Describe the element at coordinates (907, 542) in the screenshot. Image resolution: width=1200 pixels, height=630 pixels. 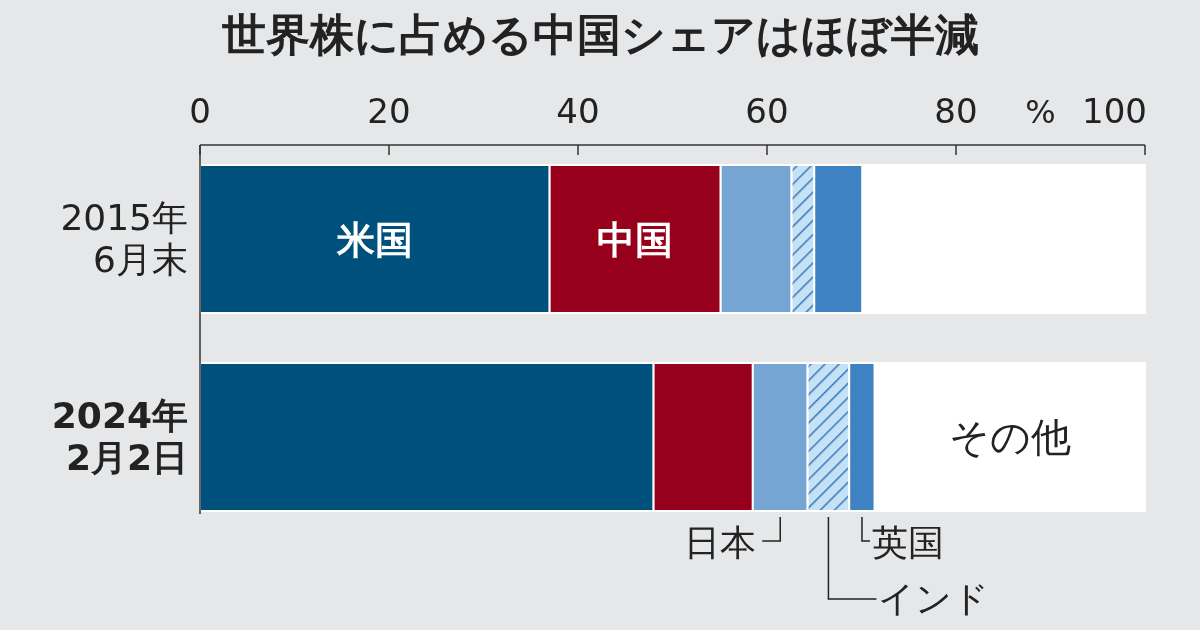
I see `series-label: 英国` at that location.